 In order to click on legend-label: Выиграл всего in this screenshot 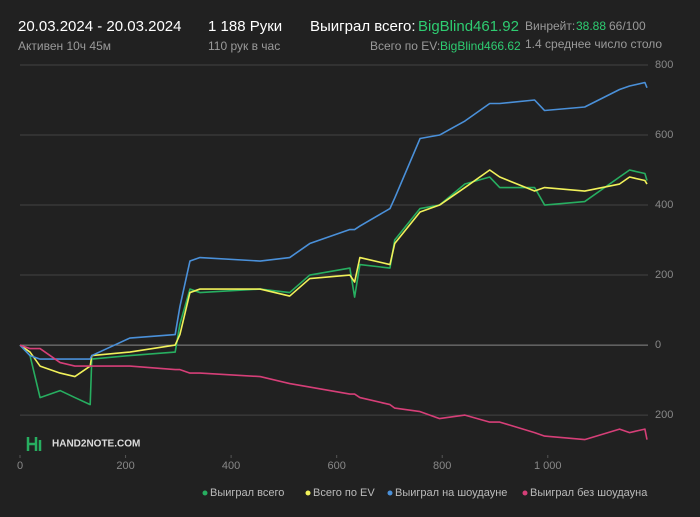, I will do `click(247, 493)`.